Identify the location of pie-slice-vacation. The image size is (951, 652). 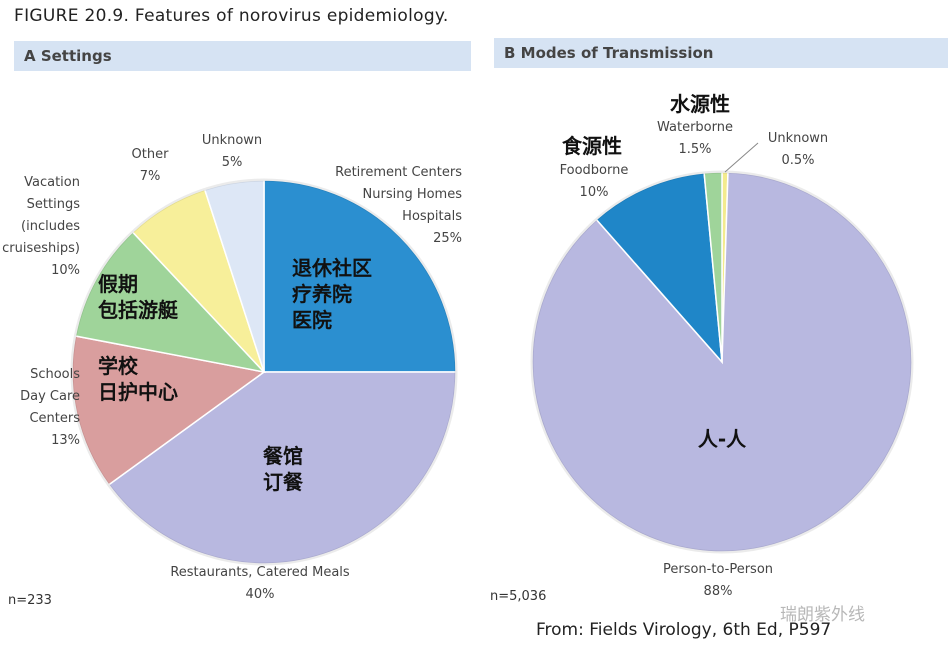
(170, 302).